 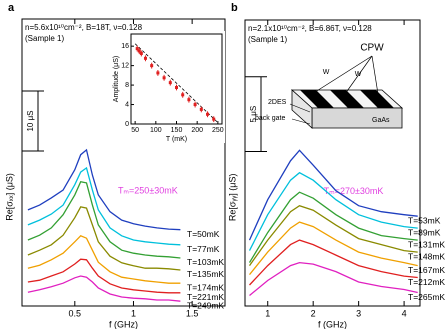 What do you see at coordinates (205, 287) in the screenshot?
I see `series-label: T=174mK` at bounding box center [205, 287].